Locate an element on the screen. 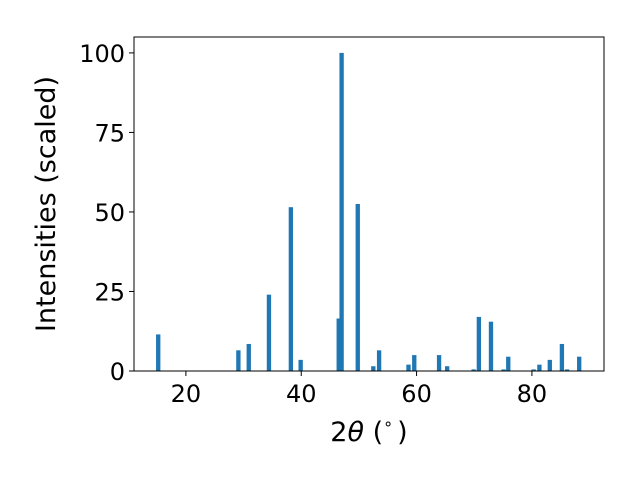 This screenshot has width=640, height=480. y-axis-label: Intensities (scaled) is located at coordinates (46, 204).